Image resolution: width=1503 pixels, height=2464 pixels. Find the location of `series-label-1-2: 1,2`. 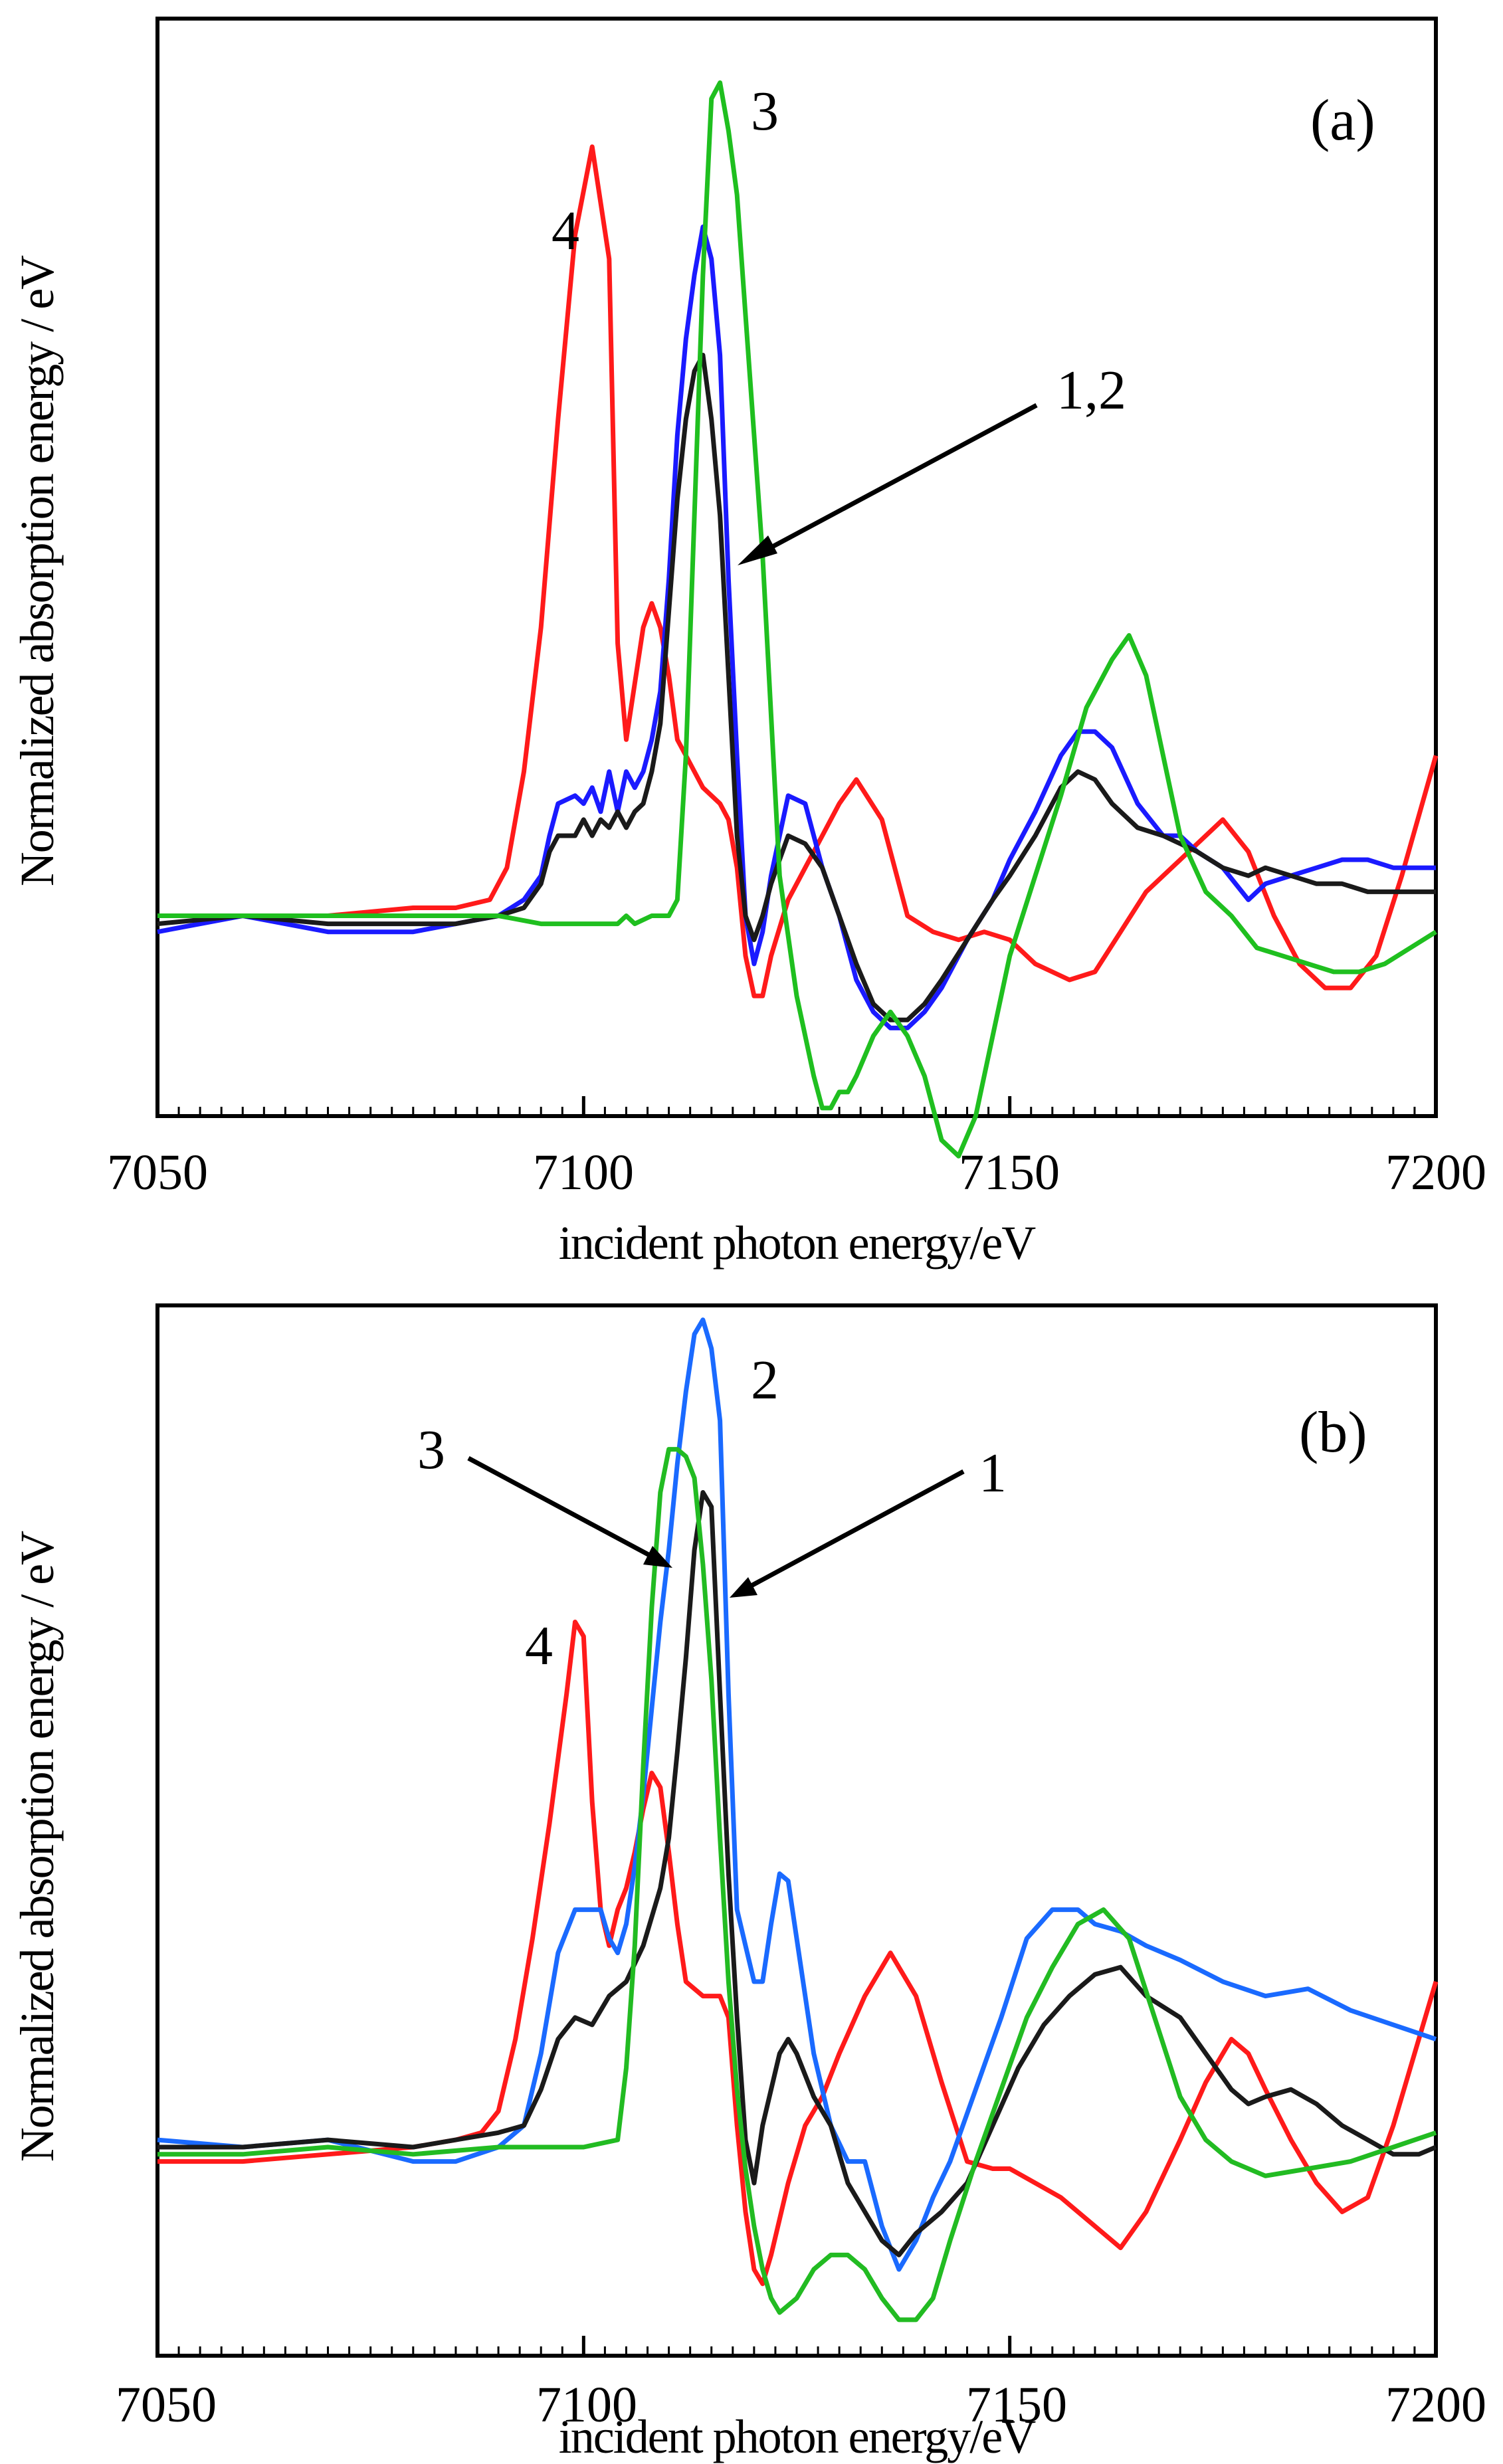

series-label-1-2: 1,2 is located at coordinates (1091, 390).